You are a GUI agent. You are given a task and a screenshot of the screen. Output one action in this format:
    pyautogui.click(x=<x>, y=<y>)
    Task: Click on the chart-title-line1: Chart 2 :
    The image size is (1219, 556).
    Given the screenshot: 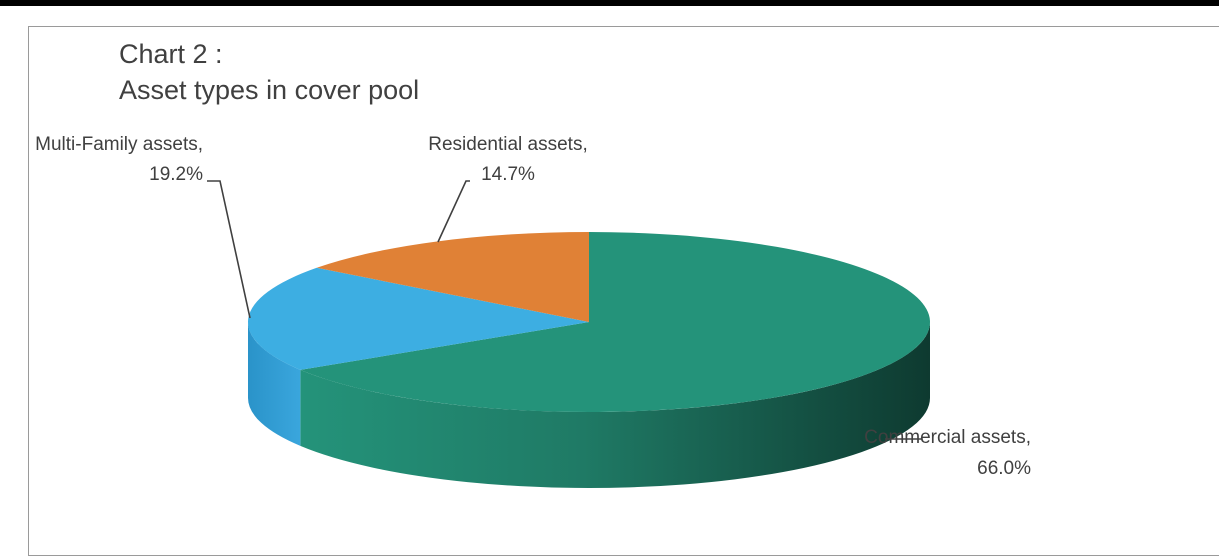 What is the action you would take?
    pyautogui.click(x=171, y=54)
    